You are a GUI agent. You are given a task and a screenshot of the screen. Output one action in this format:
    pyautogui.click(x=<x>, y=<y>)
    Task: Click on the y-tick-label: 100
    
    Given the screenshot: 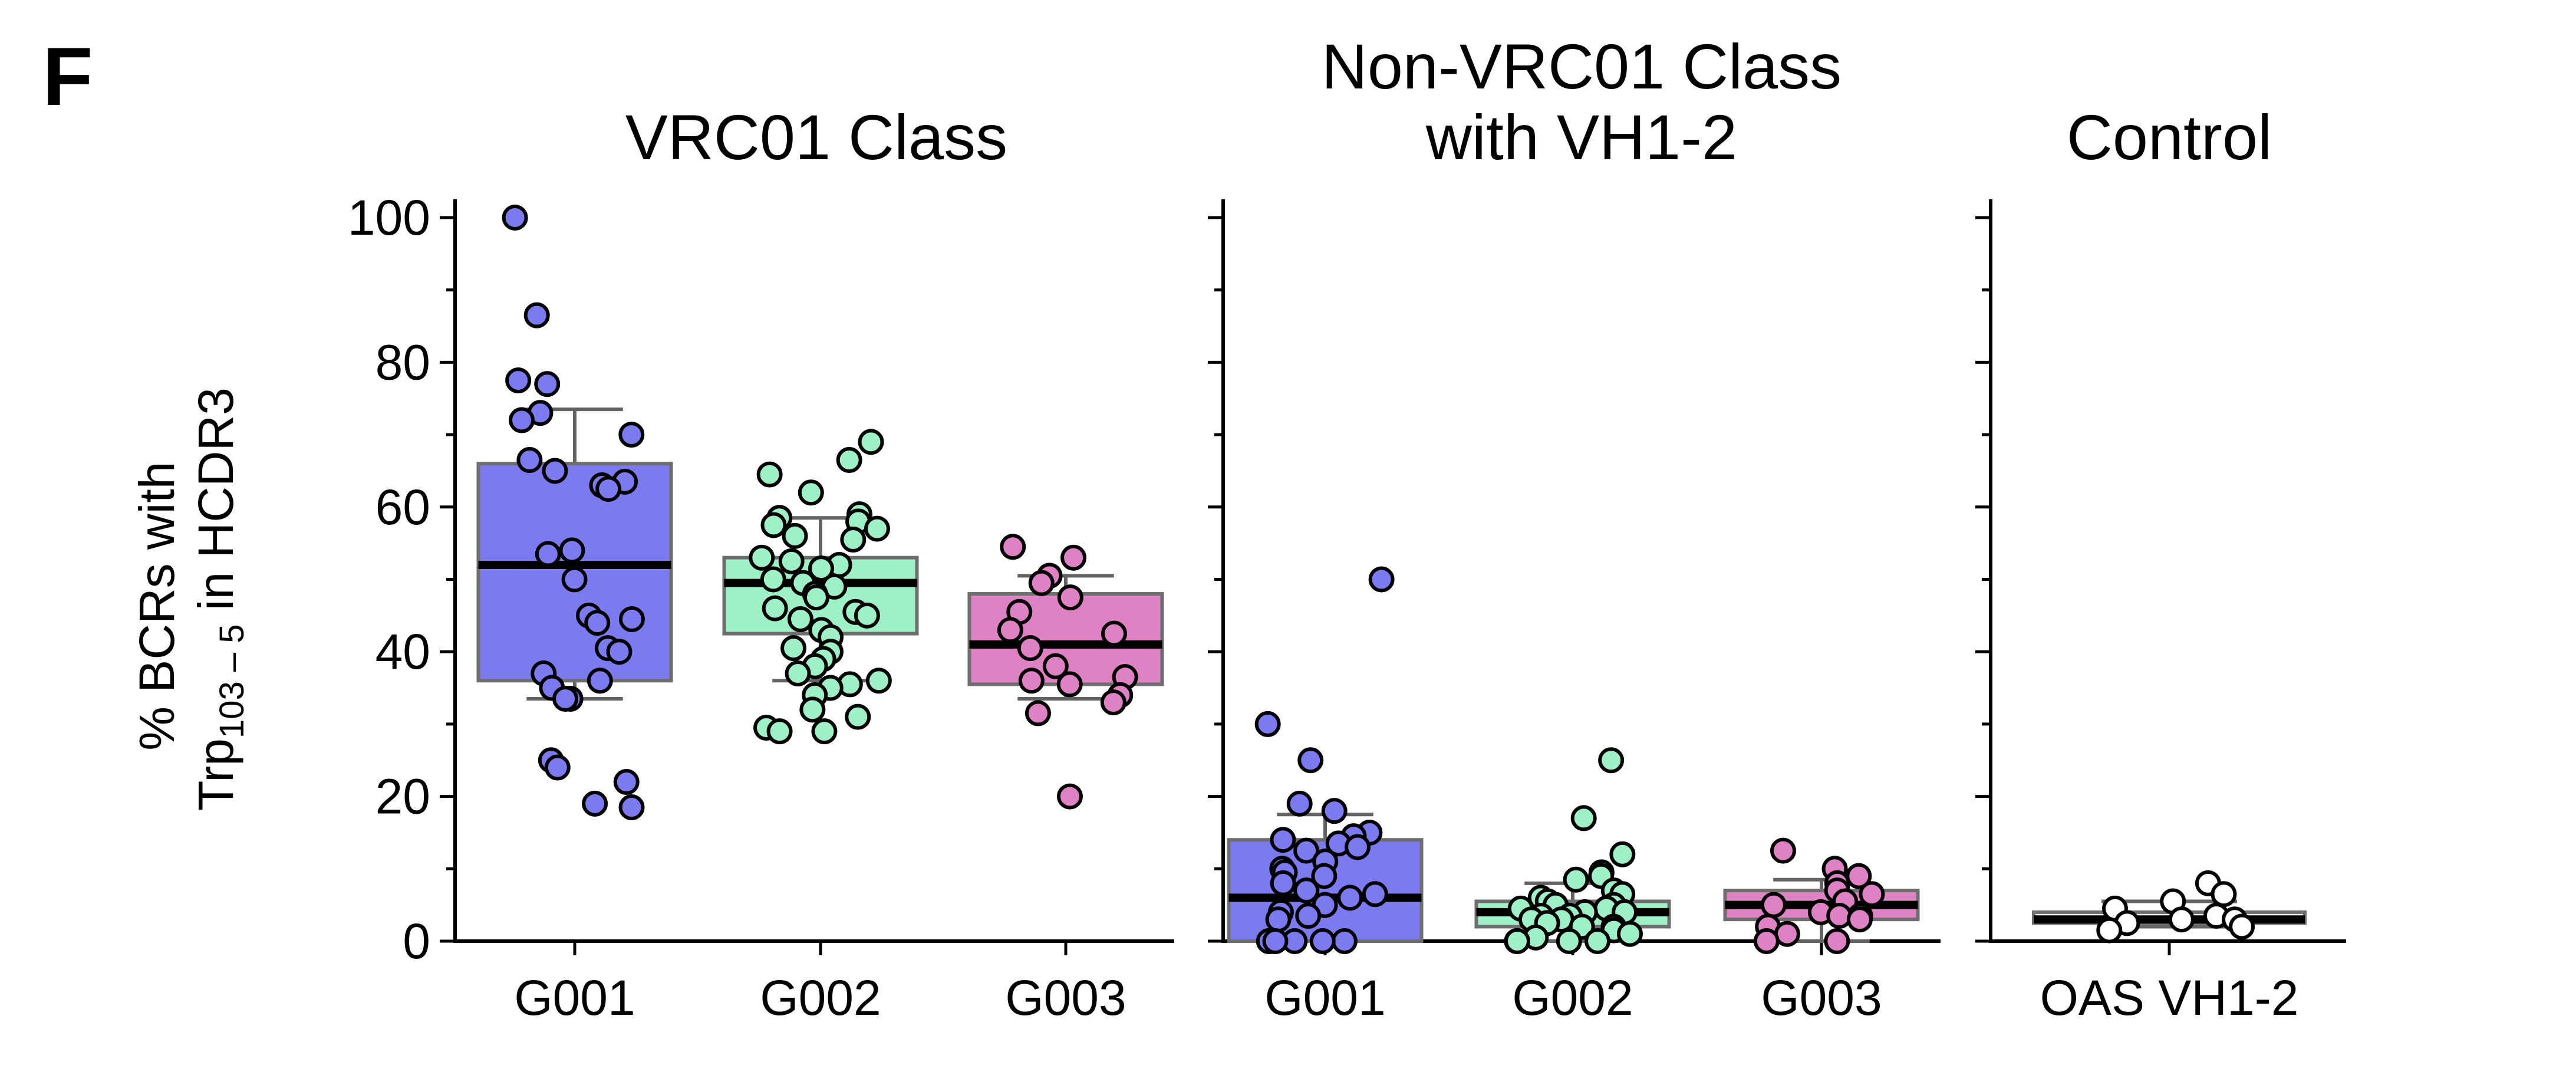 What is the action you would take?
    pyautogui.click(x=389, y=218)
    